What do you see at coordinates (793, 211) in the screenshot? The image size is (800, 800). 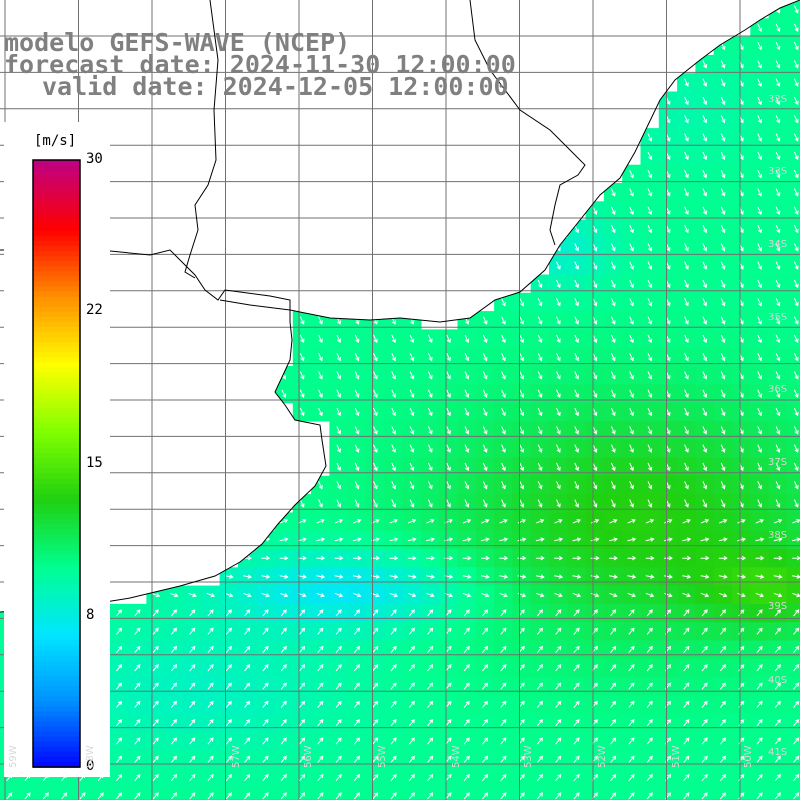 I see `wind-cell` at bounding box center [793, 211].